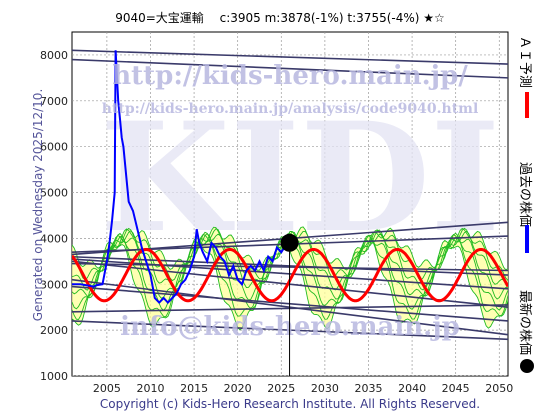  What do you see at coordinates (524, 194) in the screenshot?
I see `legend-past-price-label: 過去の株価` at bounding box center [524, 194].